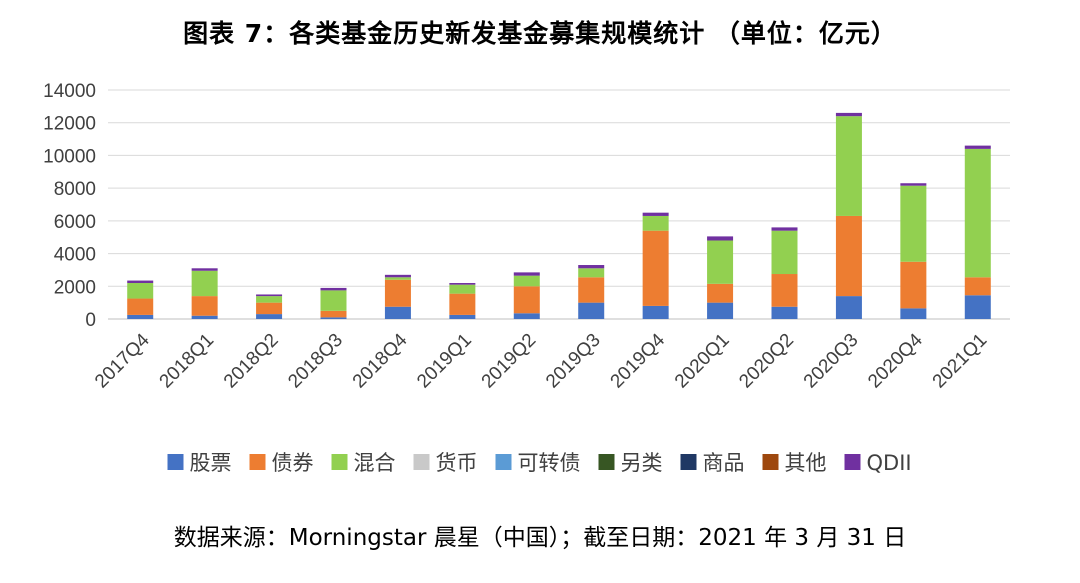 This screenshot has width=1080, height=583. Describe the element at coordinates (724, 463) in the screenshot. I see `legend-label: 商品` at that location.